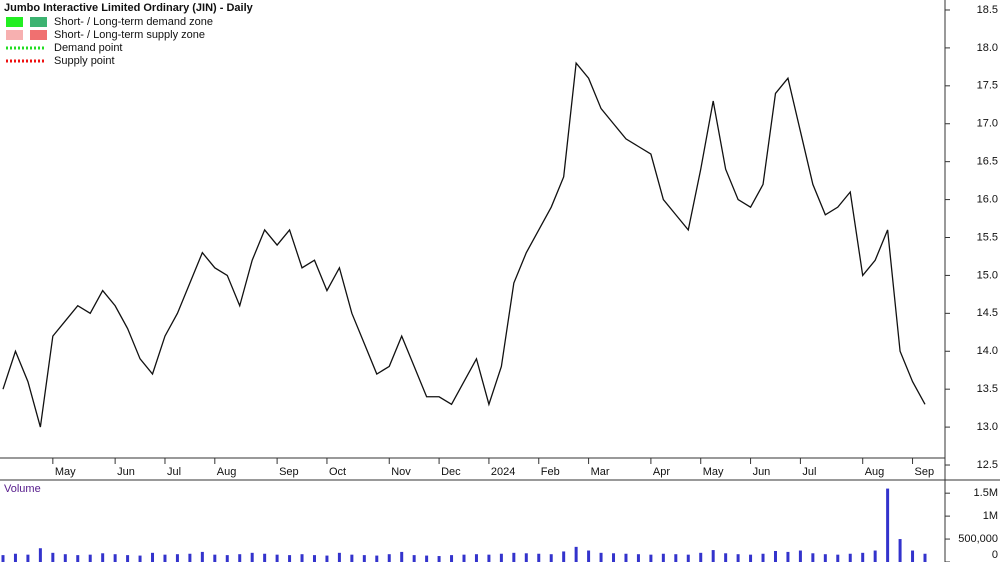 Image resolution: width=1000 pixels, height=562 pixels. Describe the element at coordinates (987, 162) in the screenshot. I see `y-tick-label: 16.5` at that location.